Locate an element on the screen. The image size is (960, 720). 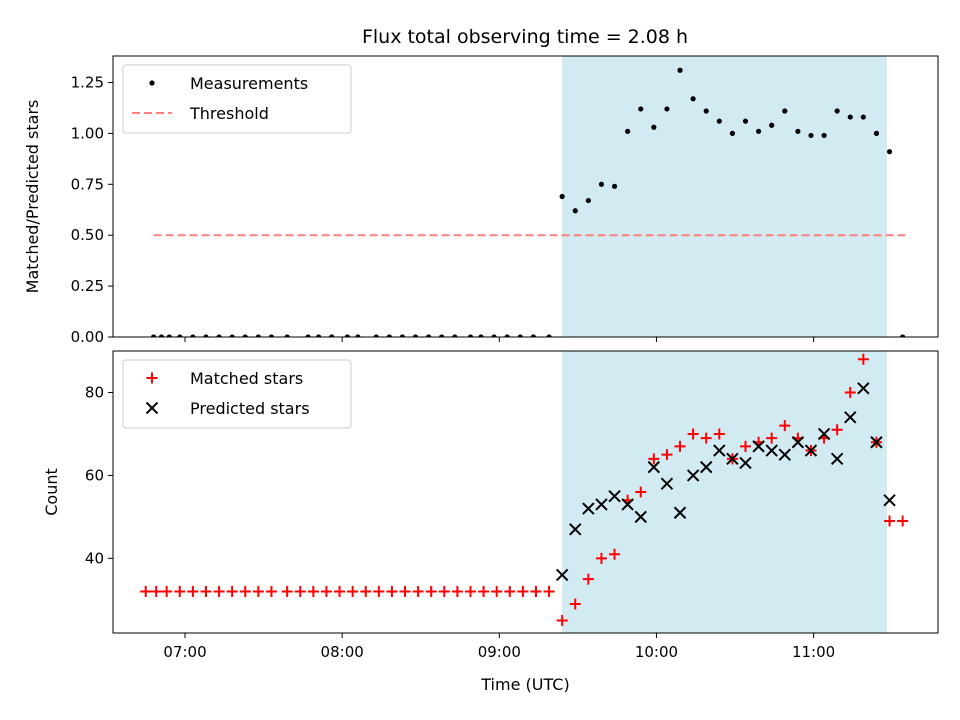
legend-box is located at coordinates (237, 99).